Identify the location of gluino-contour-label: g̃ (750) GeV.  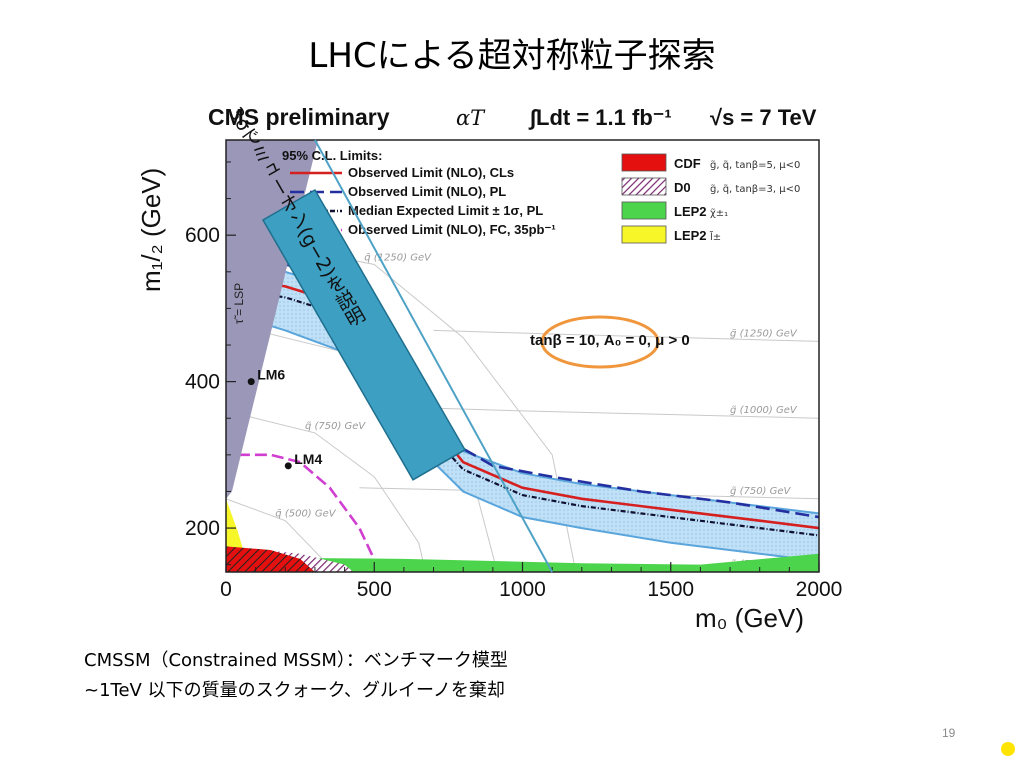
(760, 491).